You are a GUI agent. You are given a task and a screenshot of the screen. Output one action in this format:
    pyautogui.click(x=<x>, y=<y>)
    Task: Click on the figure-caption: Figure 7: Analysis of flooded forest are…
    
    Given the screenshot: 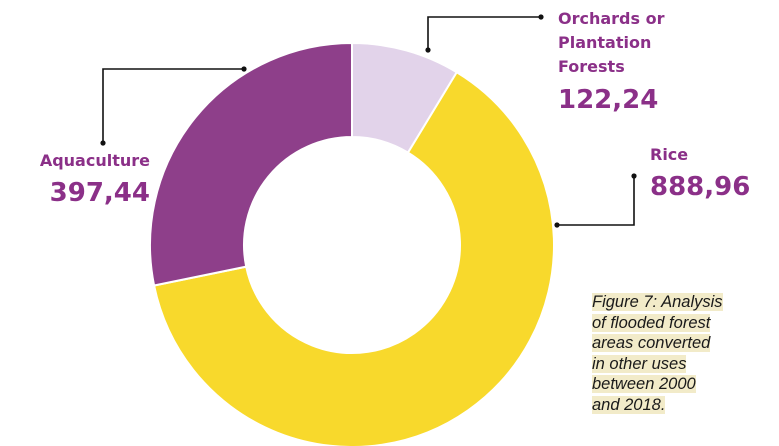 What is the action you would take?
    pyautogui.click(x=680, y=353)
    